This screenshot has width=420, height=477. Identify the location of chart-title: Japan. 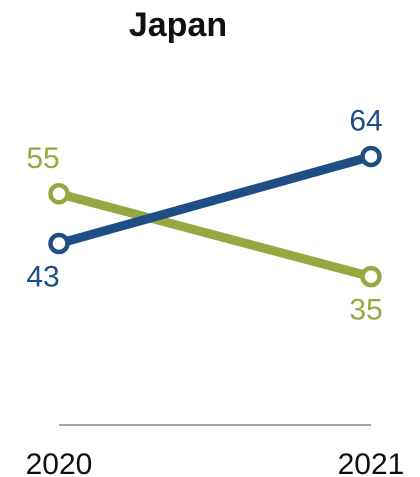
(178, 25).